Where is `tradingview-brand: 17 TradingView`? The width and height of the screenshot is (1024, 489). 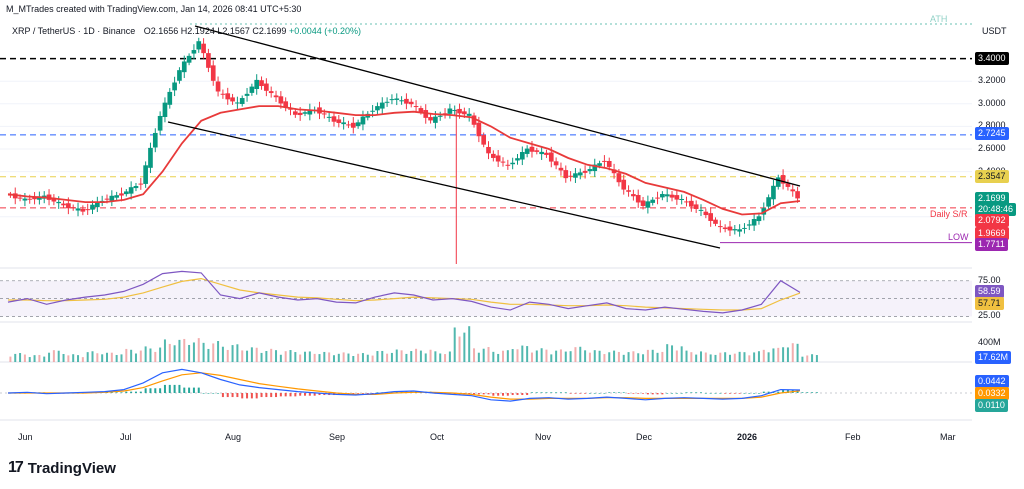 tradingview-brand: 17 TradingView is located at coordinates (62, 468).